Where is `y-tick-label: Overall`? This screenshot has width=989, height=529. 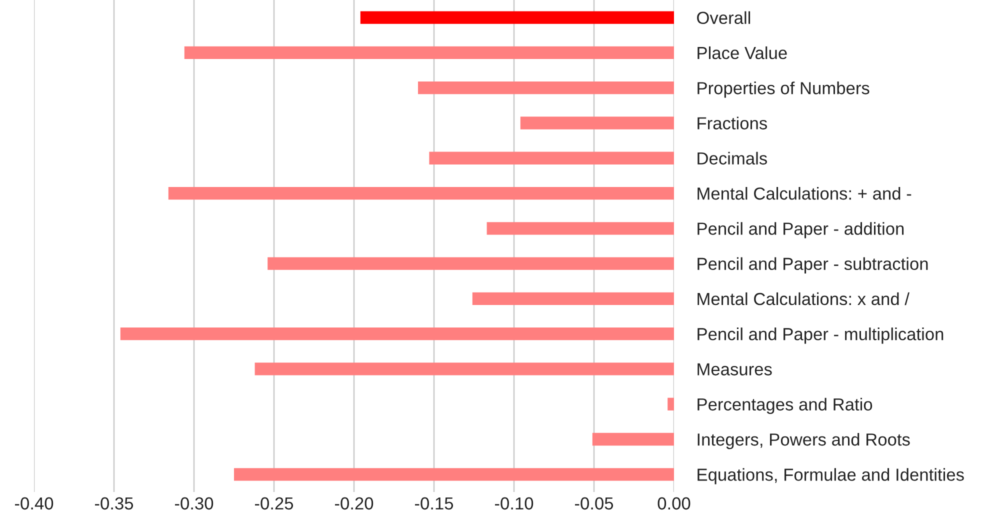
y-tick-label: Overall is located at coordinates (723, 17).